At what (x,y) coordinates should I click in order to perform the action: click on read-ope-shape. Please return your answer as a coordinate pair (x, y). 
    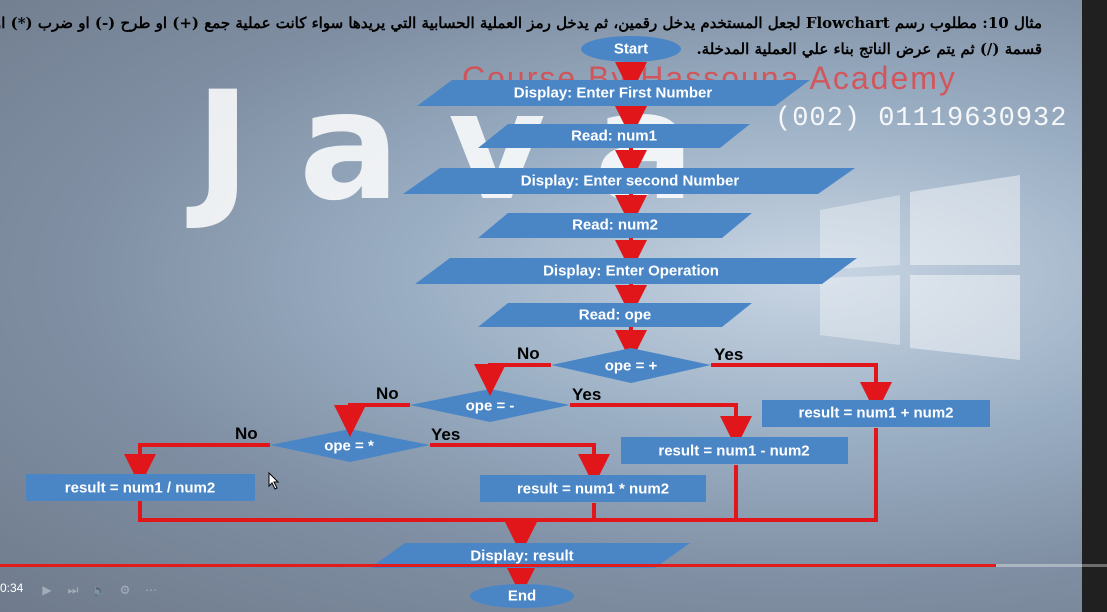
    Looking at the image, I should click on (615, 315).